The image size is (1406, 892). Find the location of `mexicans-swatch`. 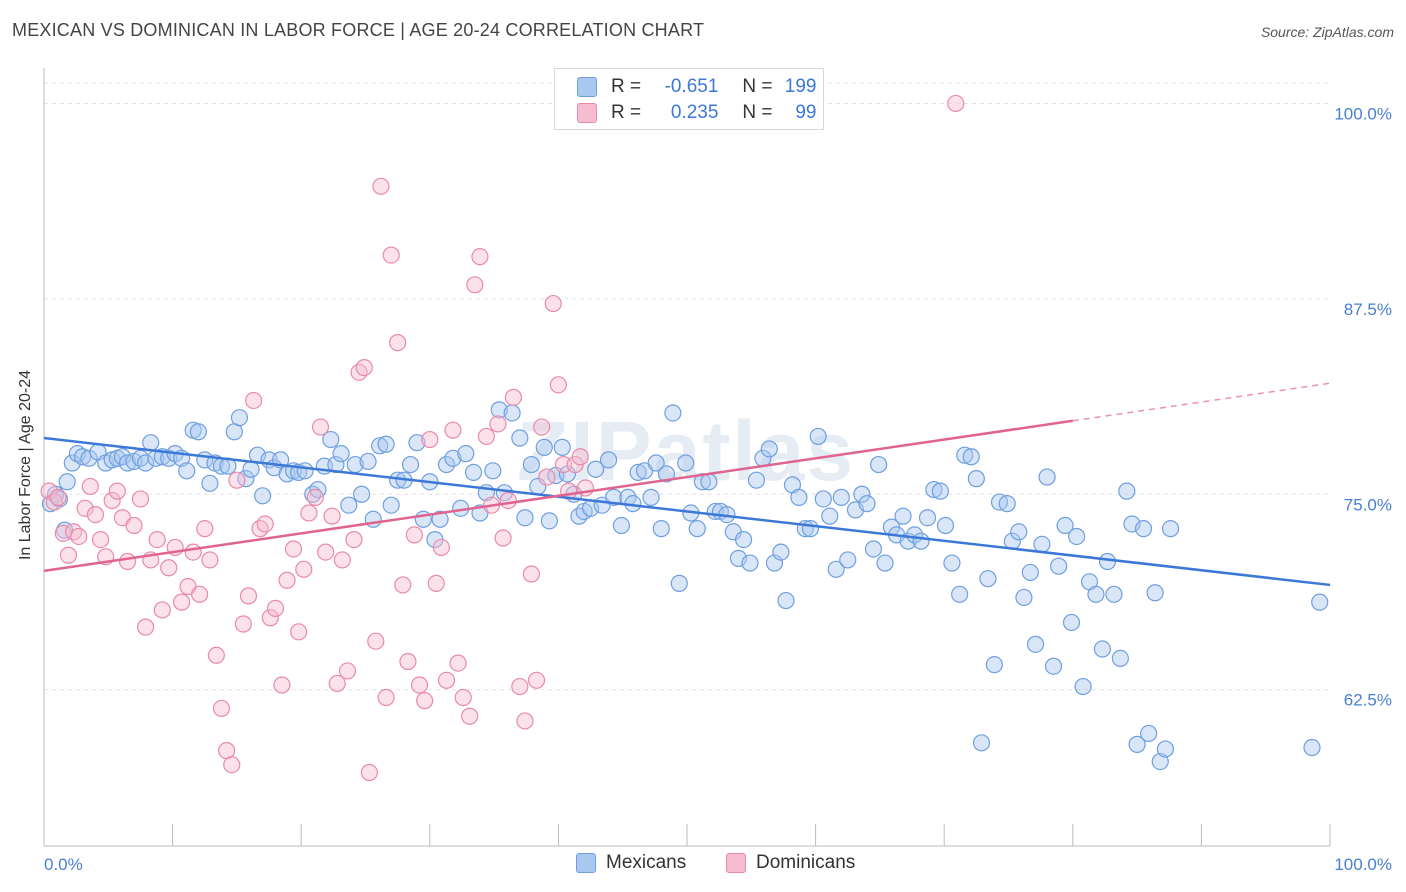

mexicans-swatch is located at coordinates (586, 863).